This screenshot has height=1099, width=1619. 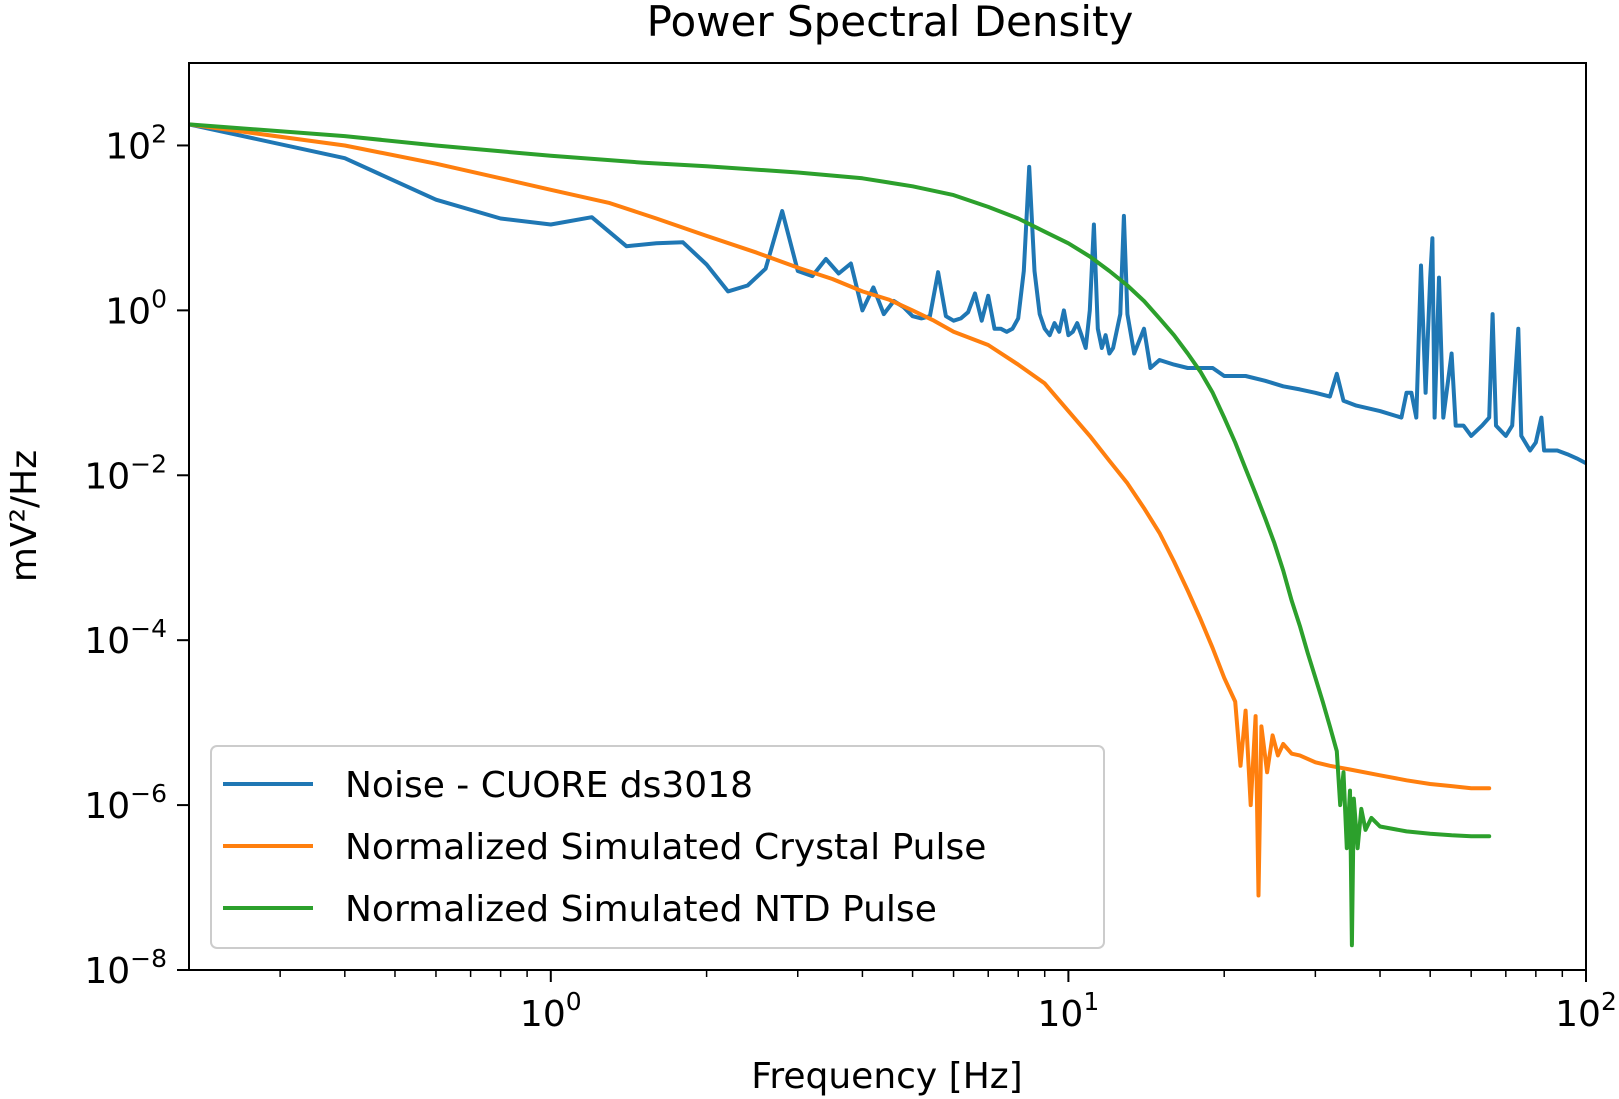 I want to click on legend-label-2: Normalized Simulated Crystal Pulse, so click(x=665, y=847).